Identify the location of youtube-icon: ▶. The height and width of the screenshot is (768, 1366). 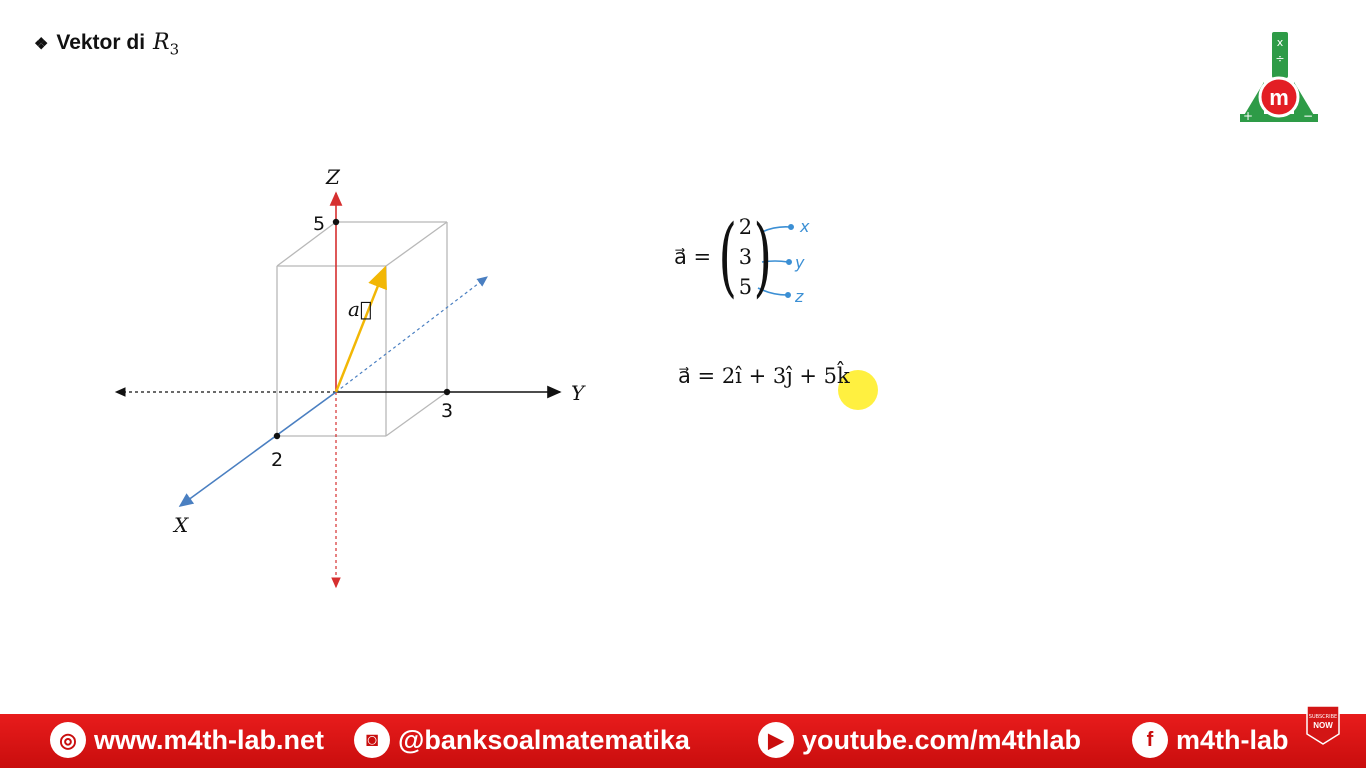
(776, 740).